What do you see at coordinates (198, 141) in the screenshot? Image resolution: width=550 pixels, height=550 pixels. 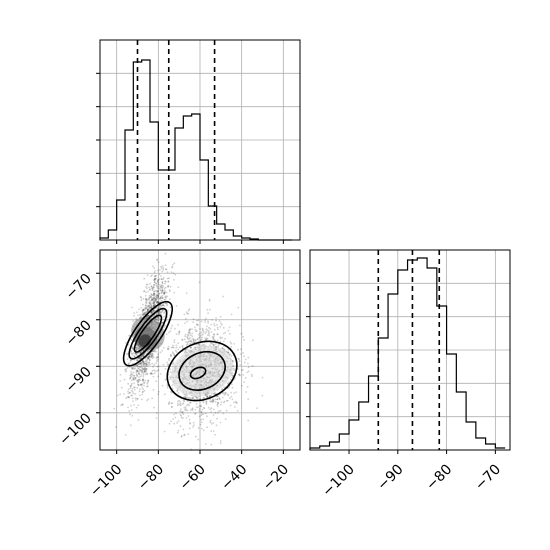 I see `histogram-x-panel` at bounding box center [198, 141].